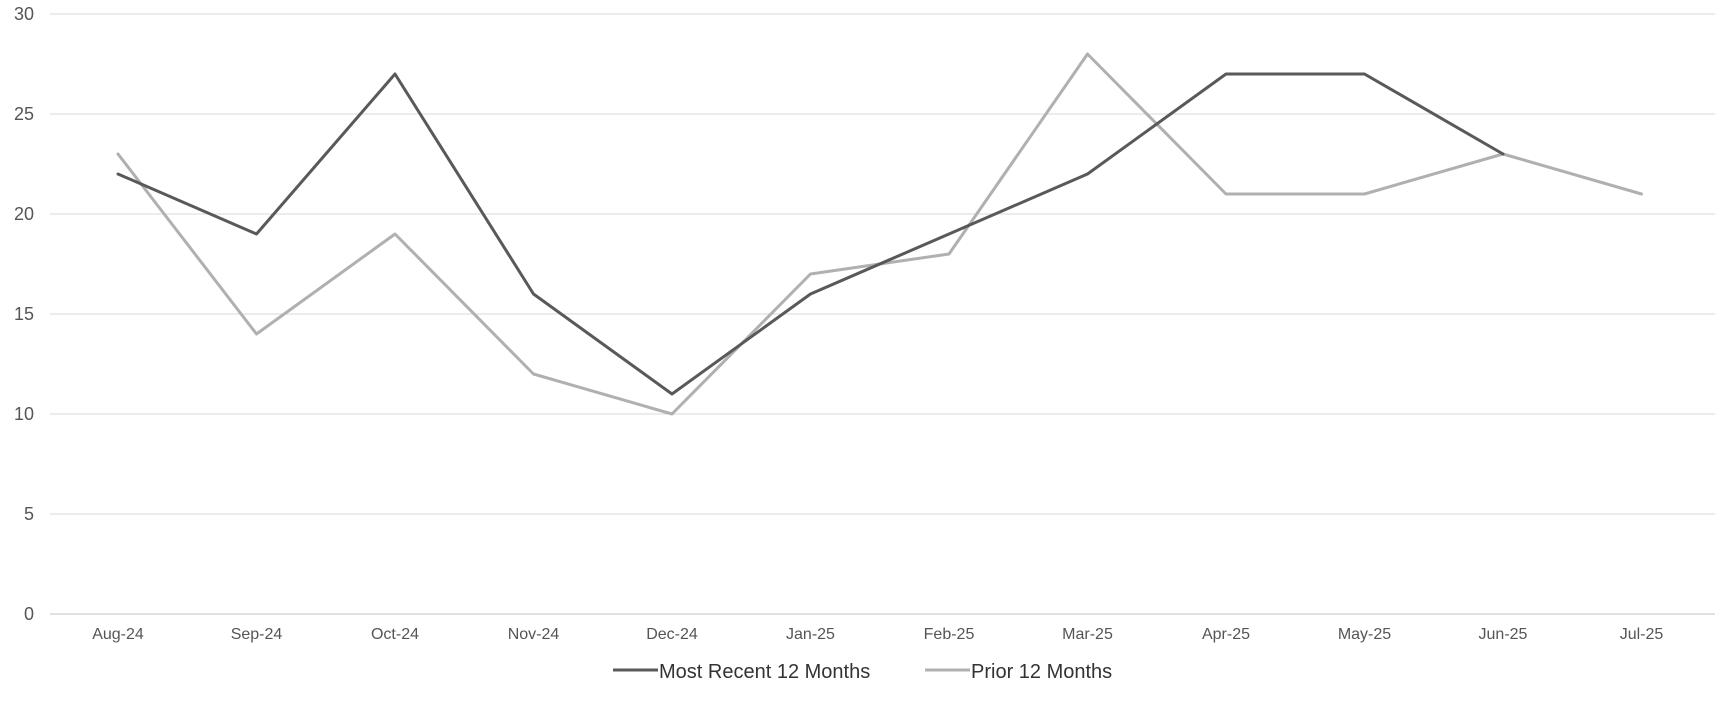  Describe the element at coordinates (1503, 634) in the screenshot. I see `x-tick-label: Jun-25` at that location.